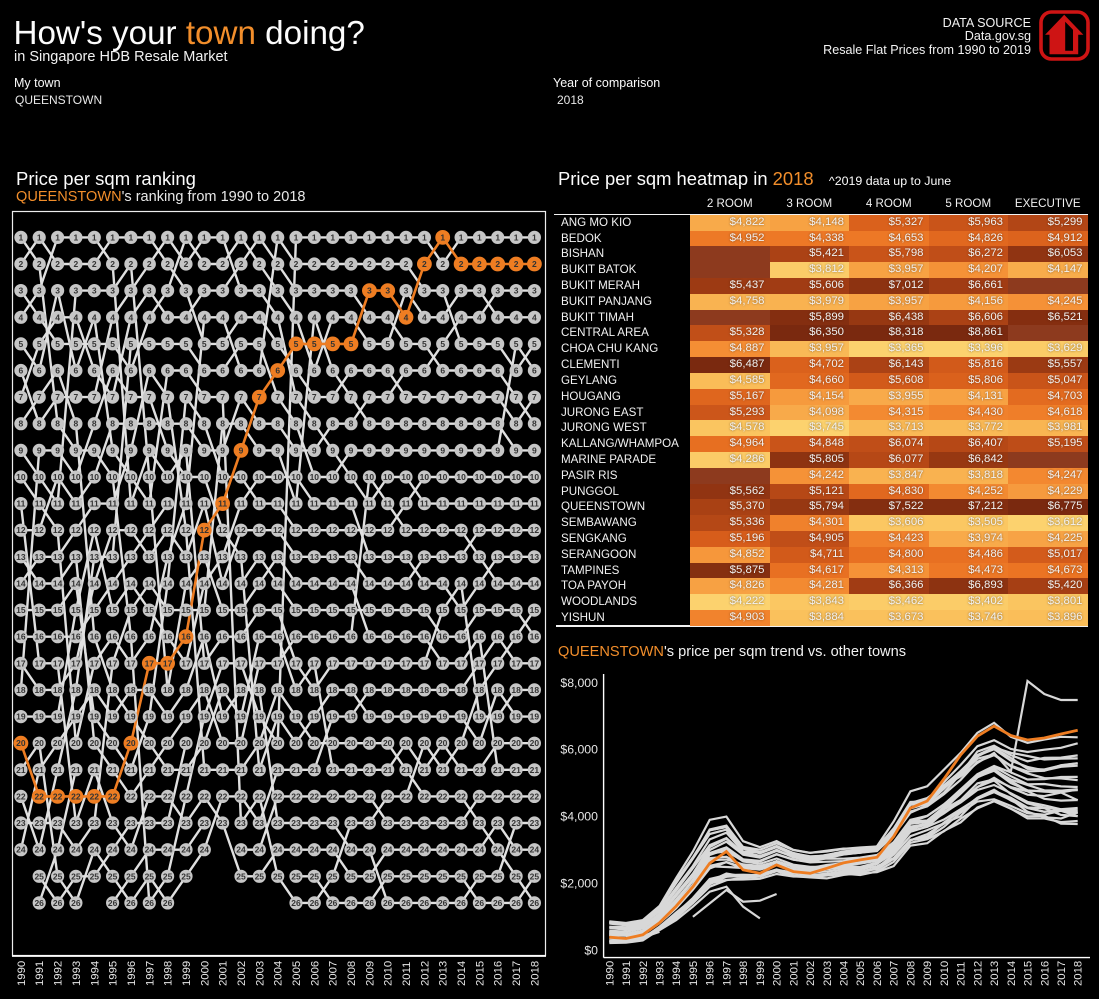 Image resolution: width=1099 pixels, height=999 pixels. What do you see at coordinates (150, 973) in the screenshot?
I see `svg-text: 1997` at bounding box center [150, 973].